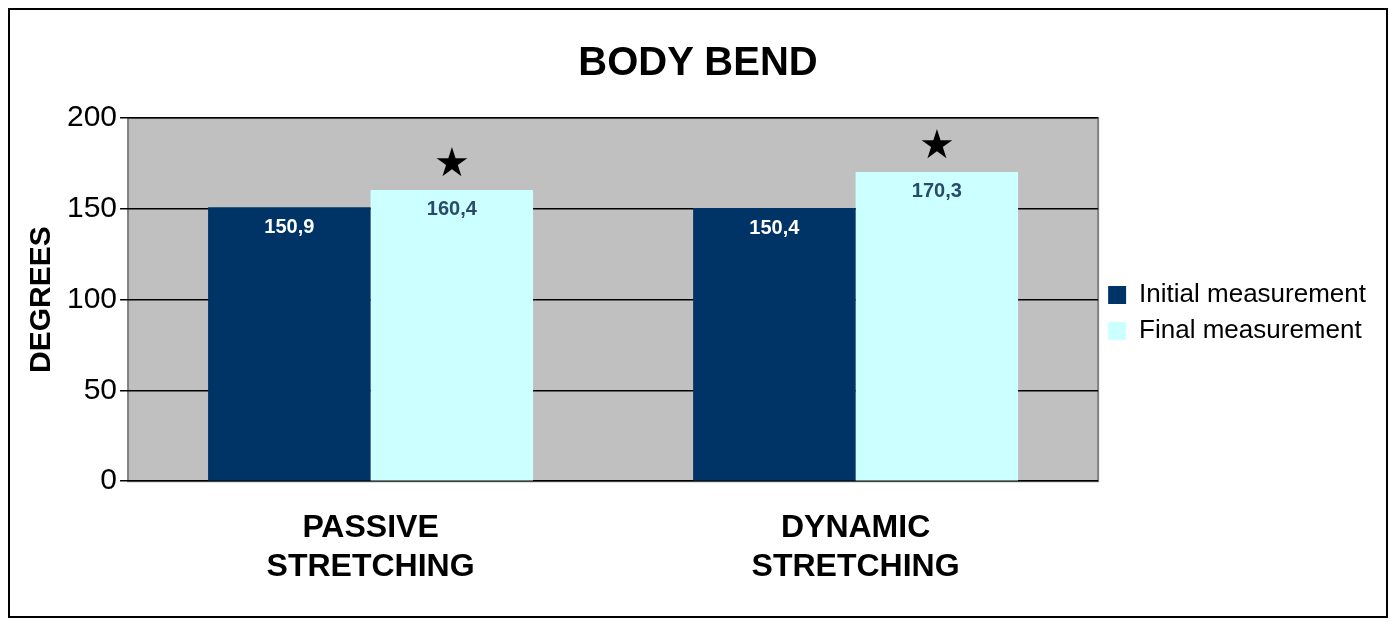 The image size is (1396, 626). What do you see at coordinates (936, 190) in the screenshot?
I see `data-label: 170,3` at bounding box center [936, 190].